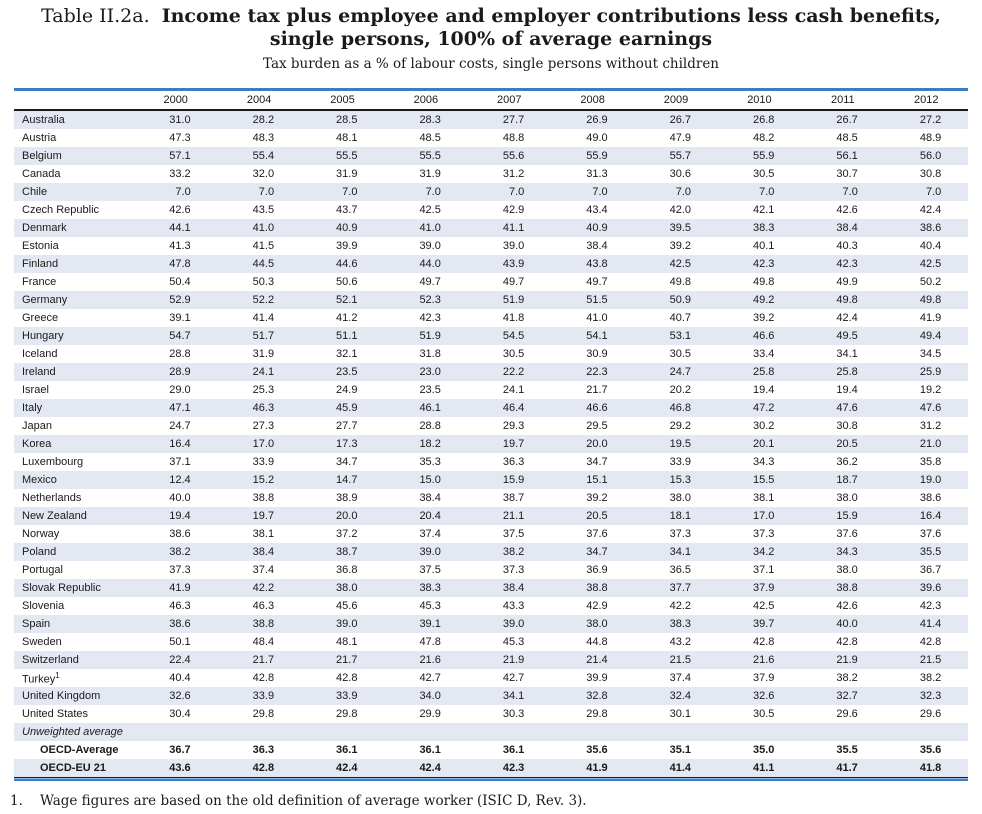  I want to click on value-cell: 41.8, so click(930, 768).